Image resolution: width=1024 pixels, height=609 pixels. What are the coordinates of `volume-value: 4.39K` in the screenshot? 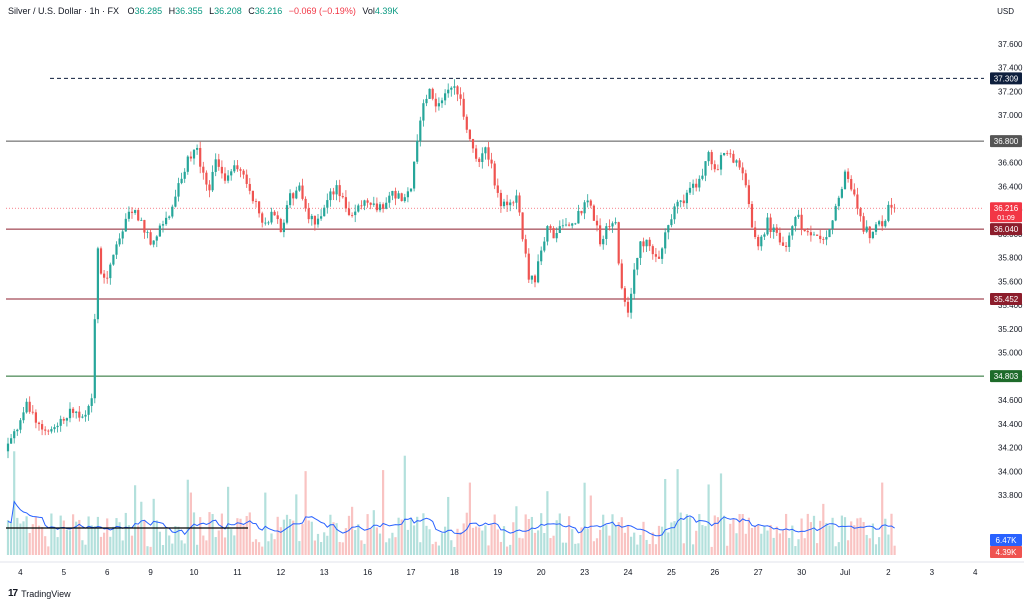 It's located at (386, 11).